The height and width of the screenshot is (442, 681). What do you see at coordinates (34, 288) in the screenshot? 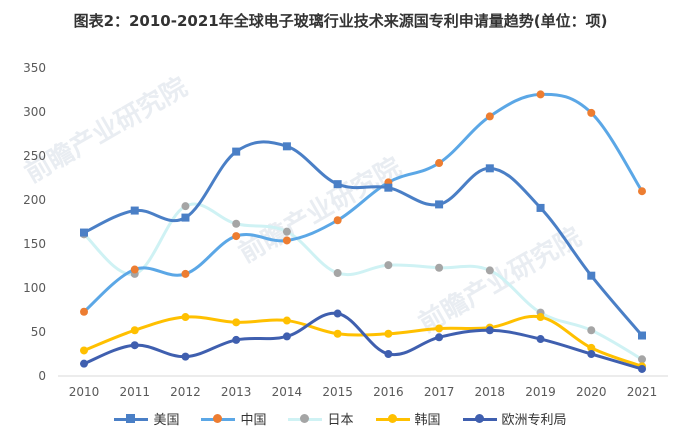
I see `y-tick-label: 100` at bounding box center [34, 288].